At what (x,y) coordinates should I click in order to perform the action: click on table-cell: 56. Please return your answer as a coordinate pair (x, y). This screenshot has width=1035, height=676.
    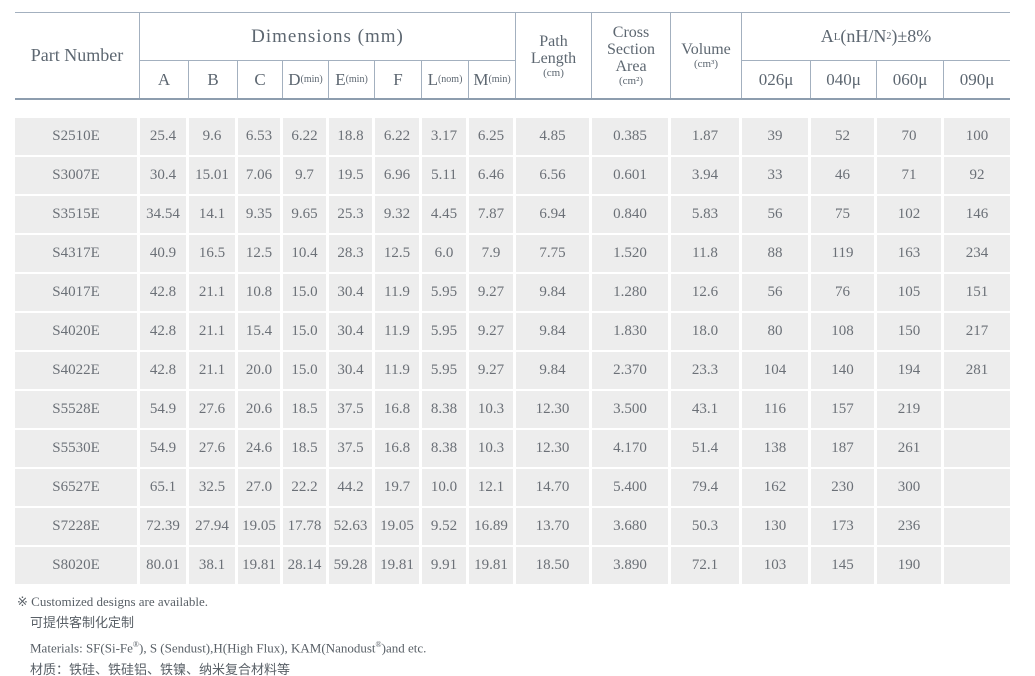
    Looking at the image, I should click on (776, 214).